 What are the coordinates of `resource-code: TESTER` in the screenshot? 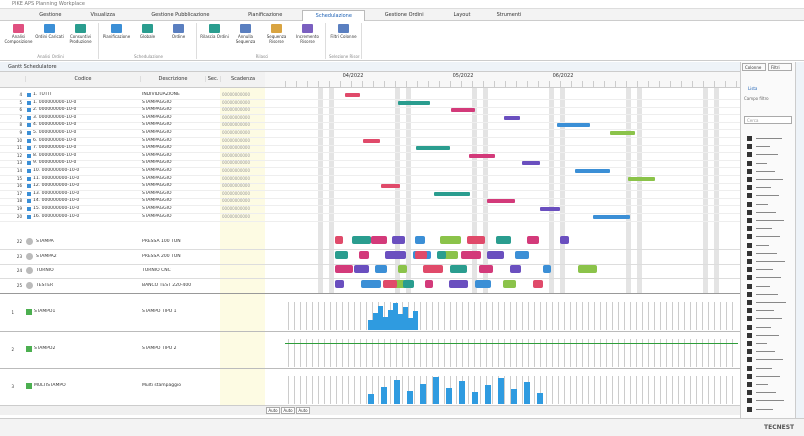 It's located at (45, 285).